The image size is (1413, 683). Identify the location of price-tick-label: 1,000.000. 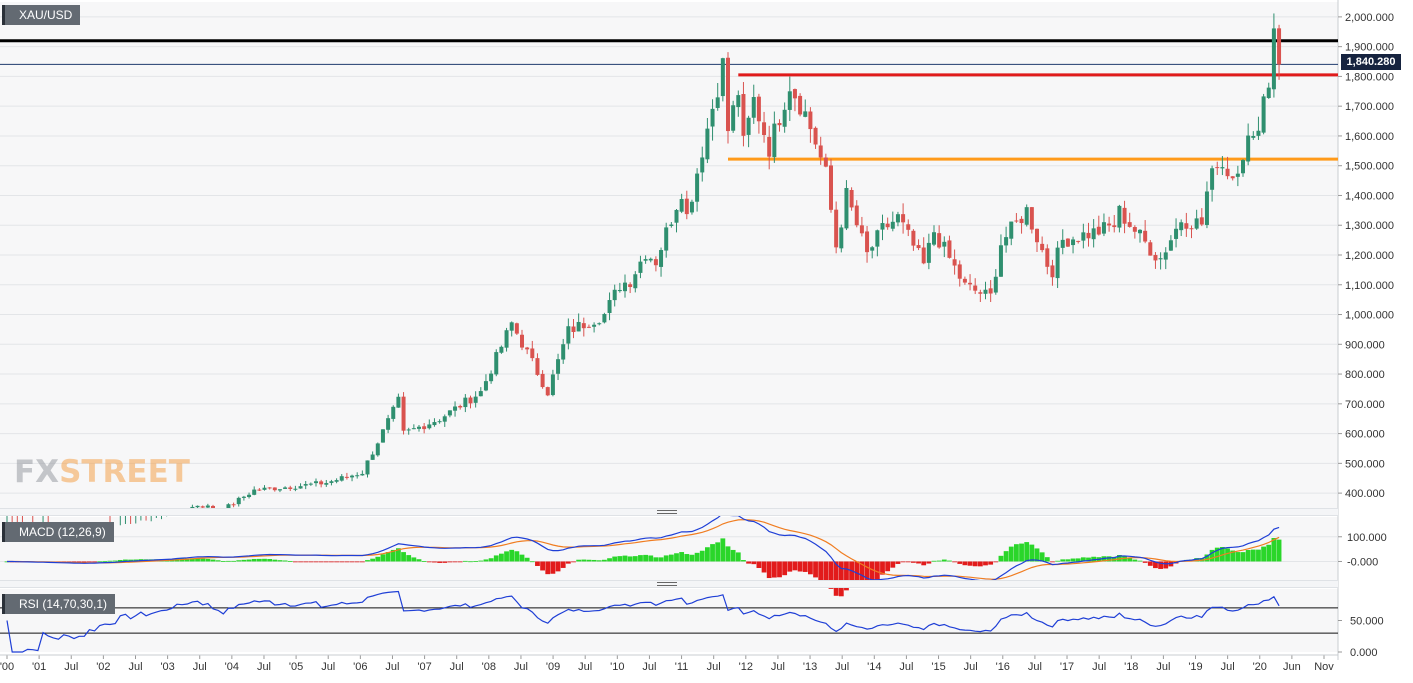
(1369, 316).